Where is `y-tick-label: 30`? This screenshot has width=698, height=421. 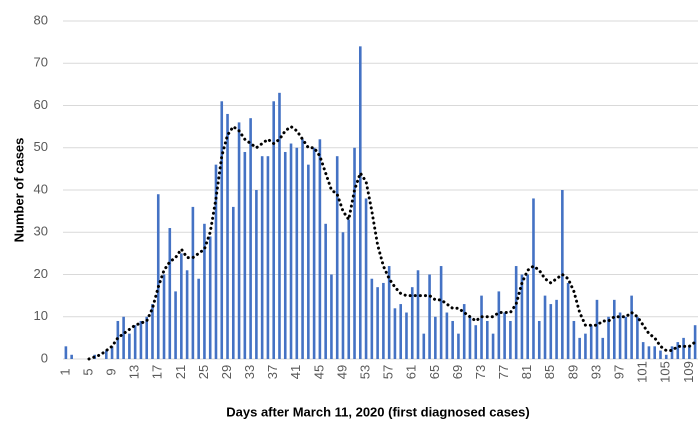 y-tick-label: 30 is located at coordinates (41, 231).